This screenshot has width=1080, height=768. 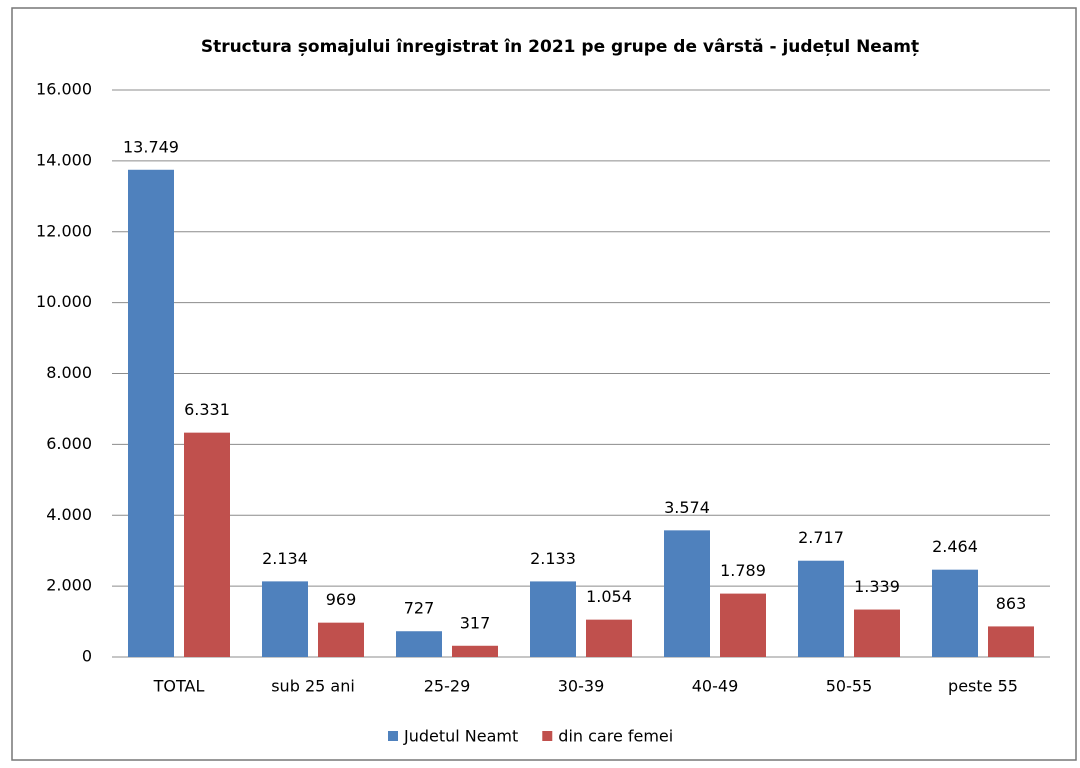 I want to click on y-tick-label: 14.000, so click(x=64, y=159).